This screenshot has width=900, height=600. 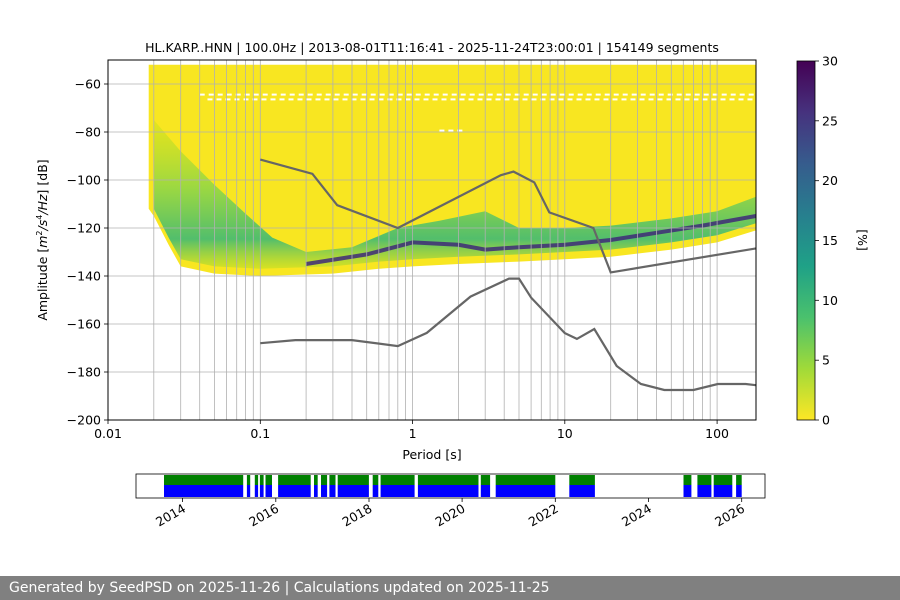 I want to click on y-axis-label: Amplitude [m2/s4/Hz] [dB], so click(x=42, y=239).